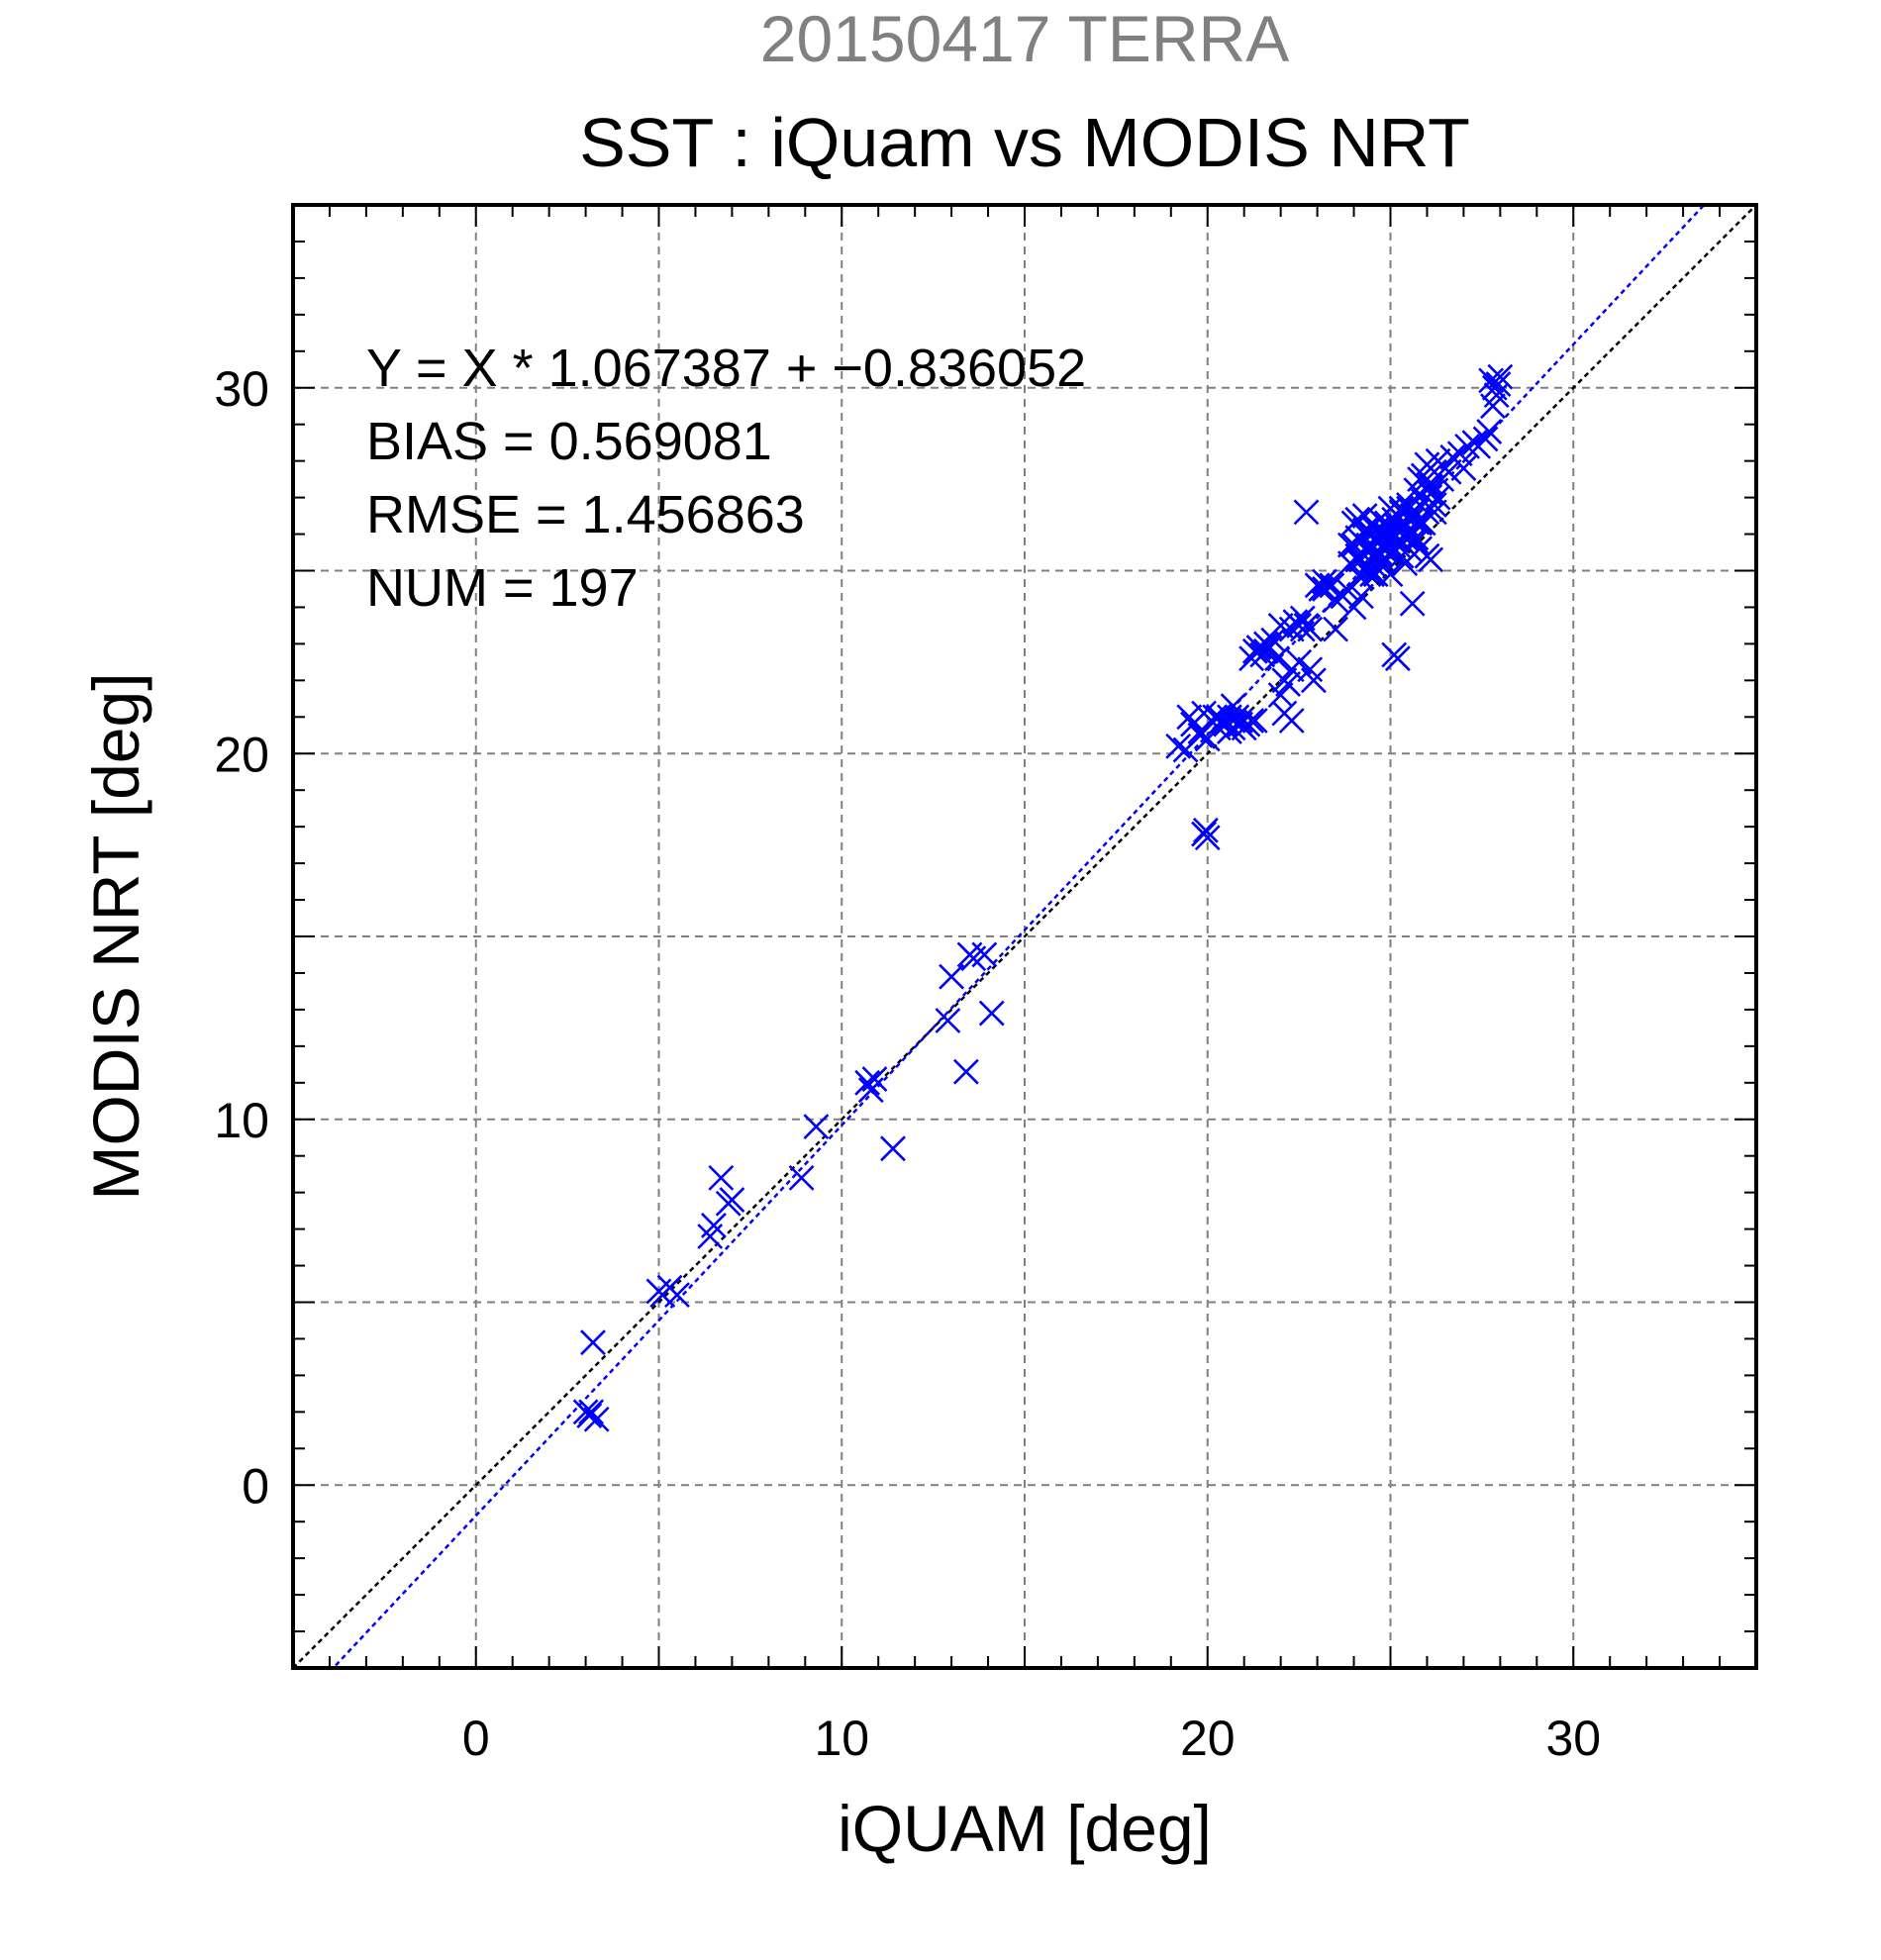 The height and width of the screenshot is (1960, 1881). Describe the element at coordinates (255, 1486) in the screenshot. I see `y-tick-label: 0` at that location.